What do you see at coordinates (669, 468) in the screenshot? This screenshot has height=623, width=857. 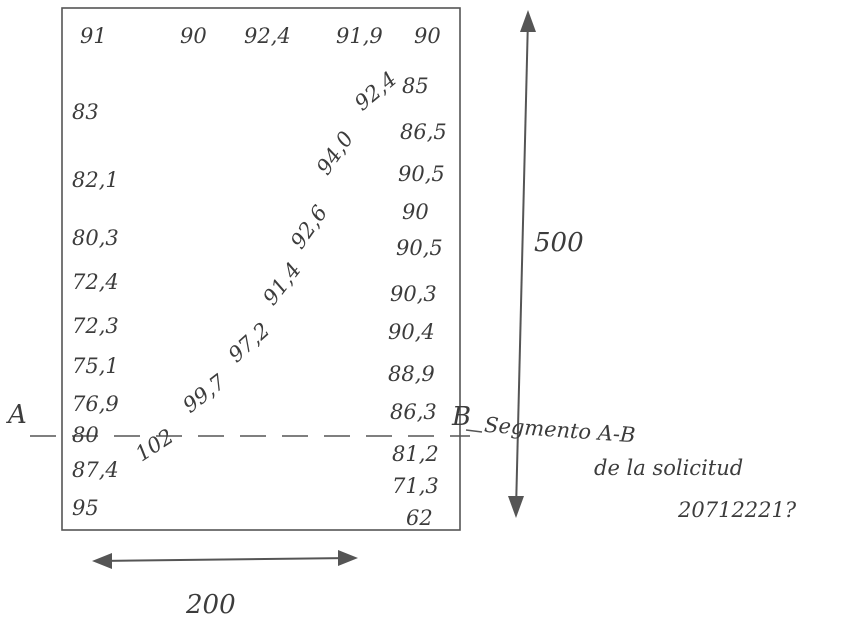 I see `note-line-2: de la solicitud` at bounding box center [669, 468].